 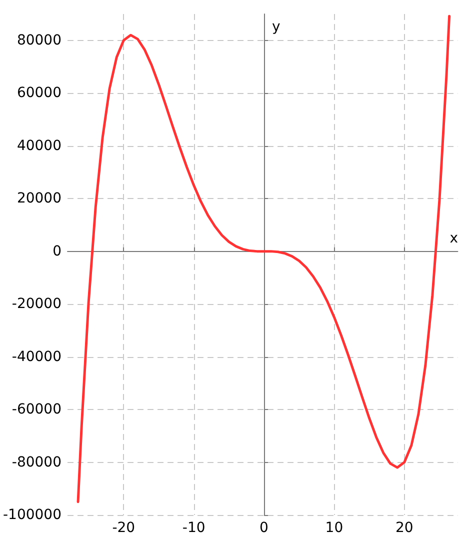 What do you see at coordinates (37, 410) in the screenshot?
I see `y-tick-label: -60000` at bounding box center [37, 410].